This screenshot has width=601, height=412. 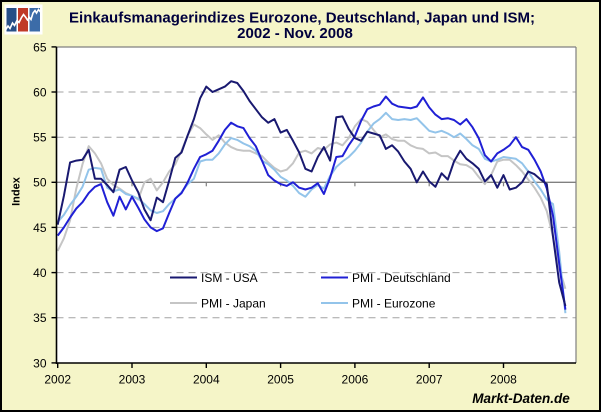 I want to click on svg-text: 2007, so click(x=429, y=380).